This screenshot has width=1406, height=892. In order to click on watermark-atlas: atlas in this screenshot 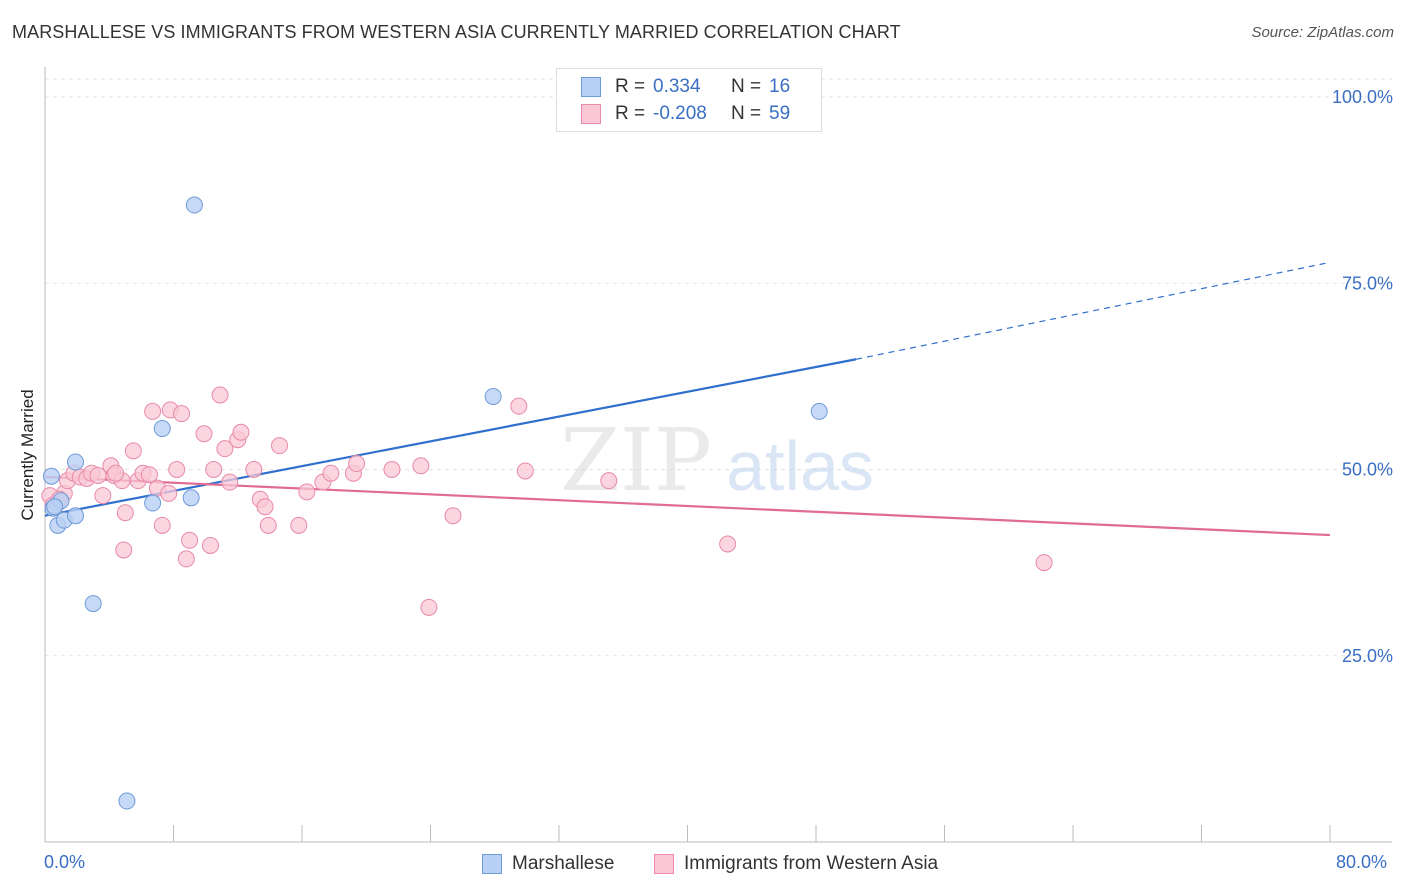, I will do `click(800, 466)`.